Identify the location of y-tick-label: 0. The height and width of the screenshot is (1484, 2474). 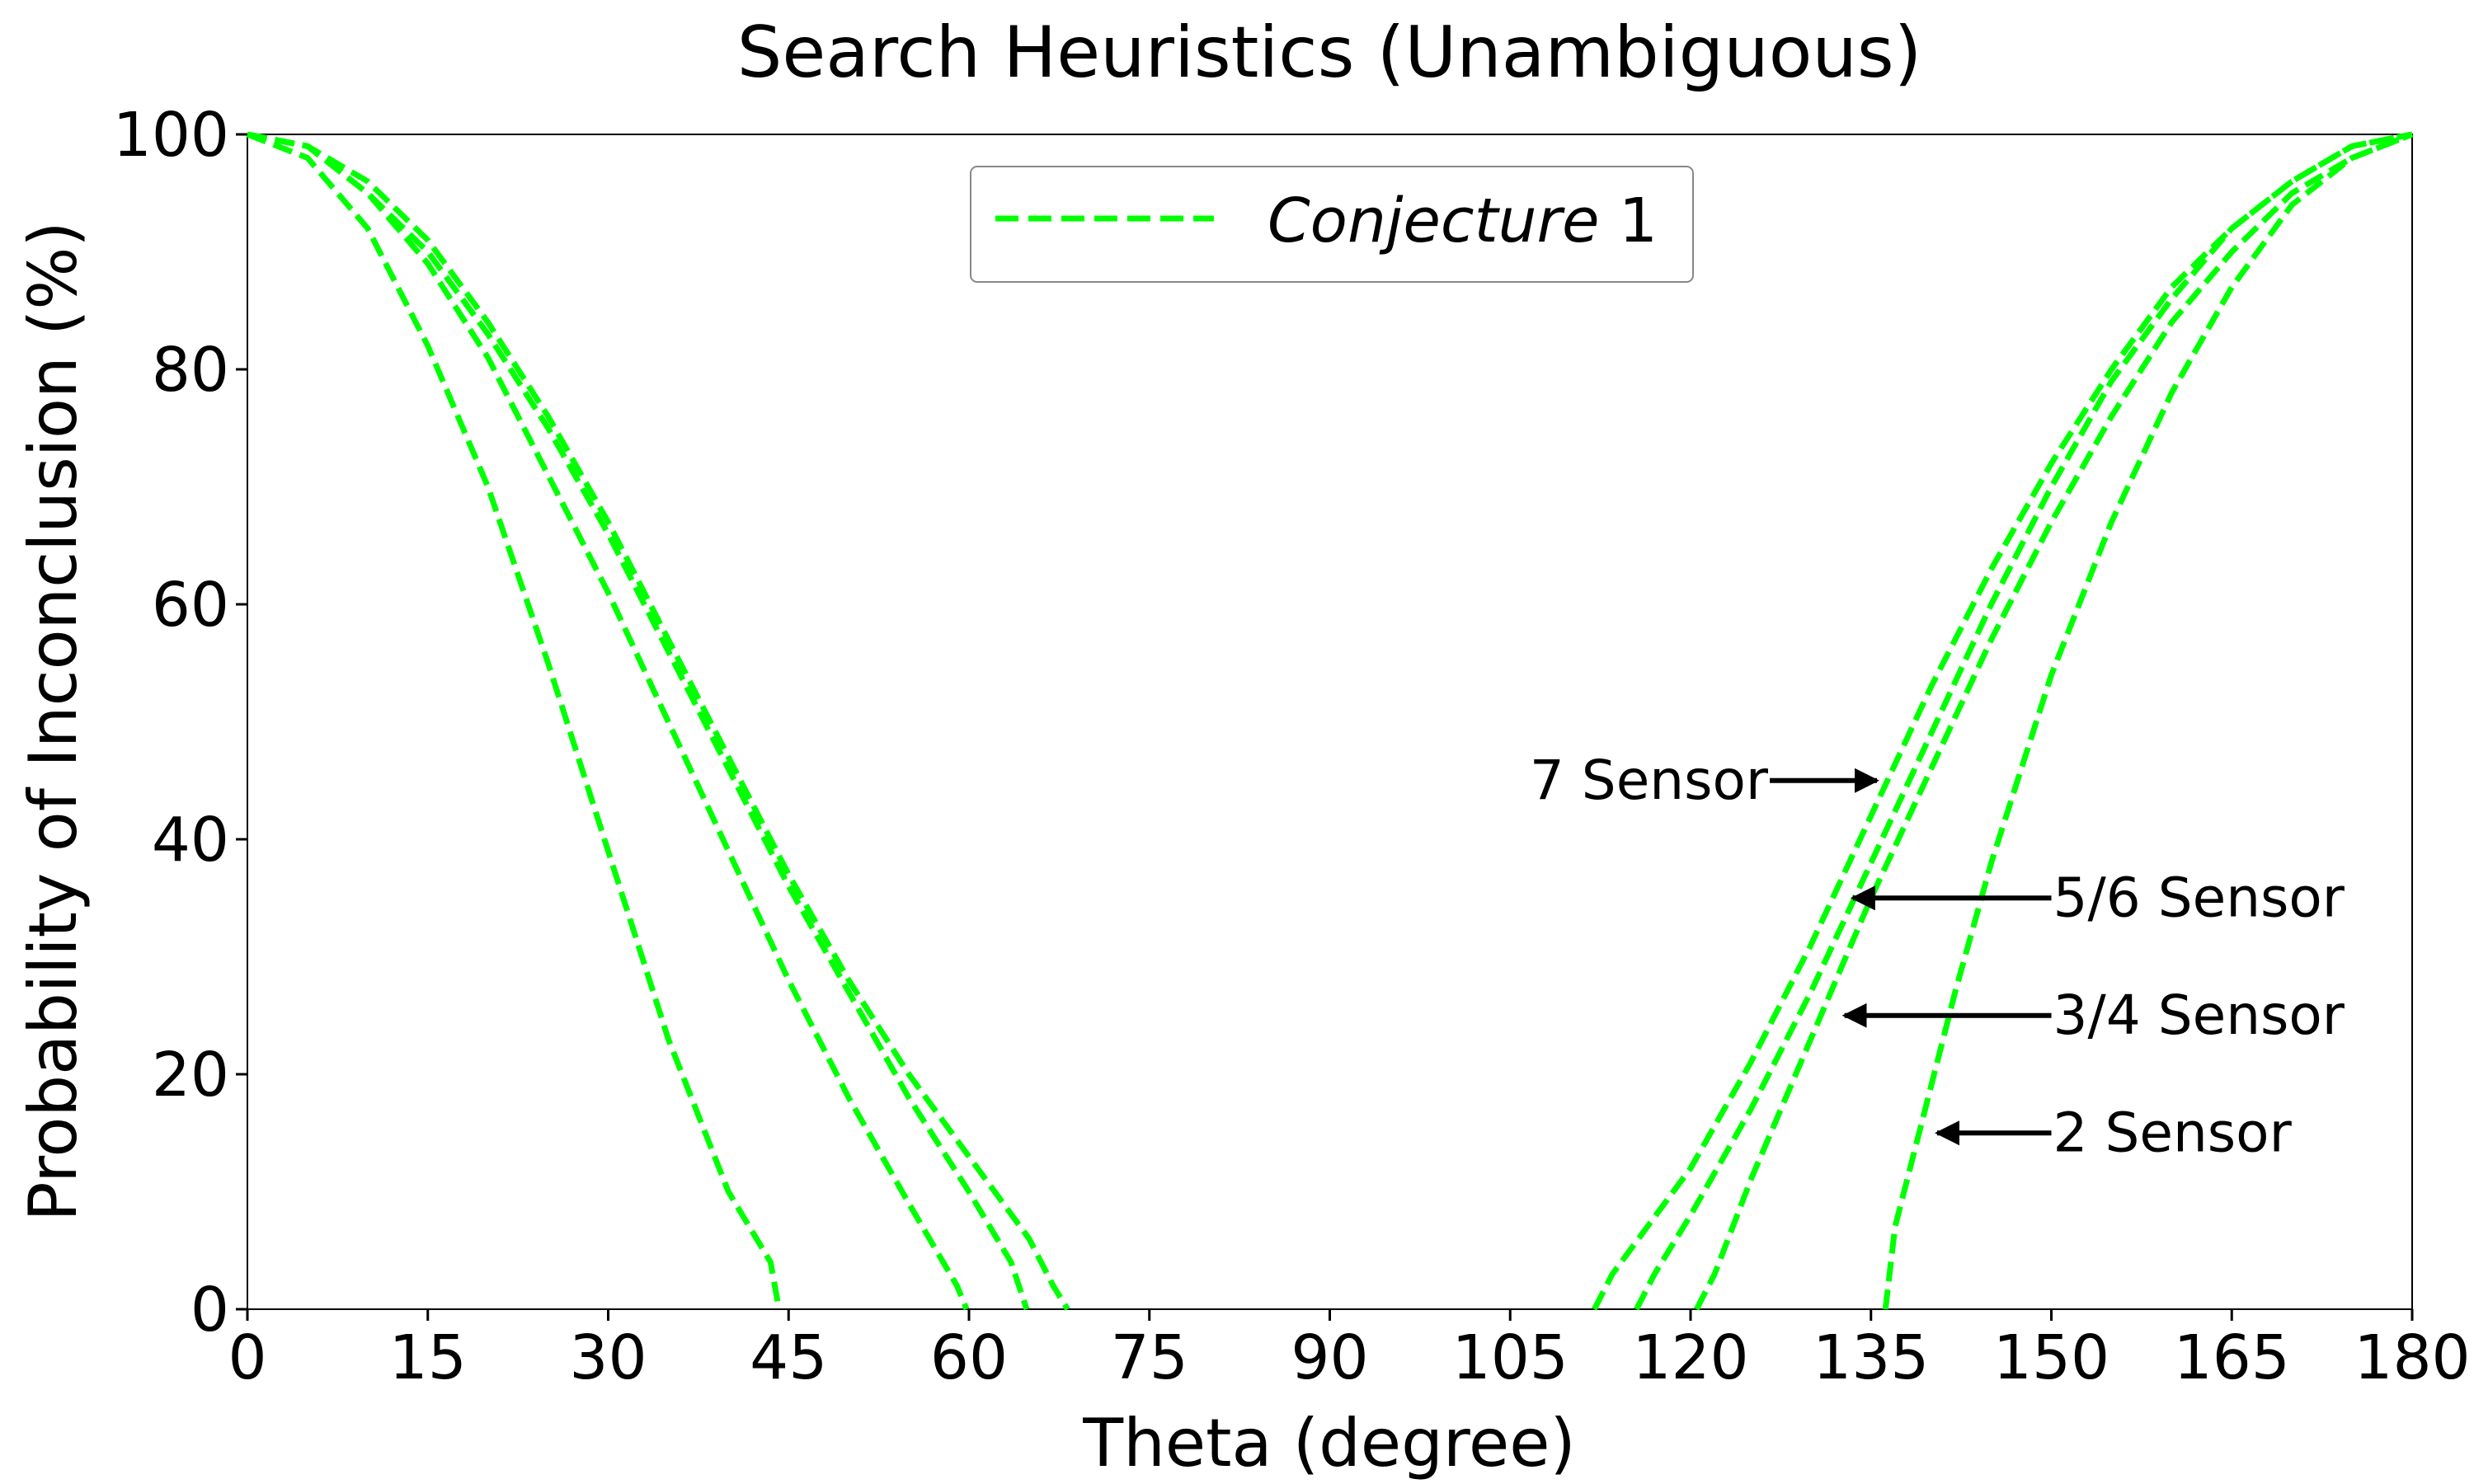
(209, 1310).